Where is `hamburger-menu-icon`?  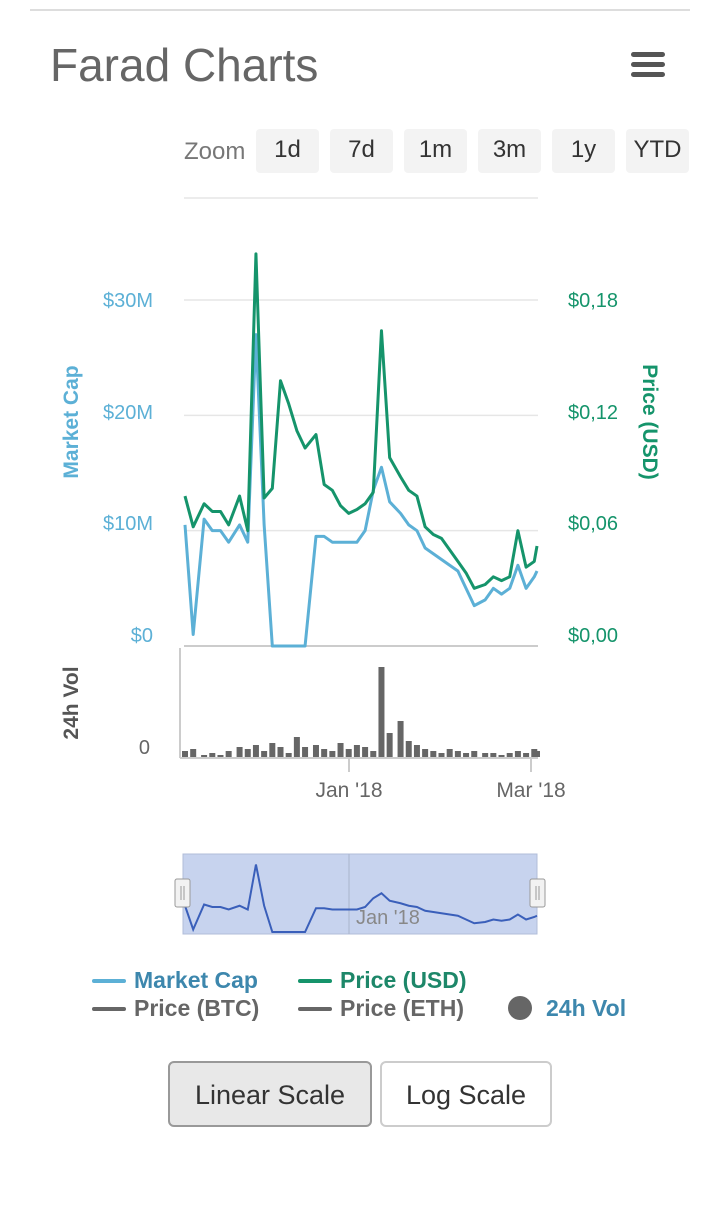 hamburger-menu-icon is located at coordinates (648, 65).